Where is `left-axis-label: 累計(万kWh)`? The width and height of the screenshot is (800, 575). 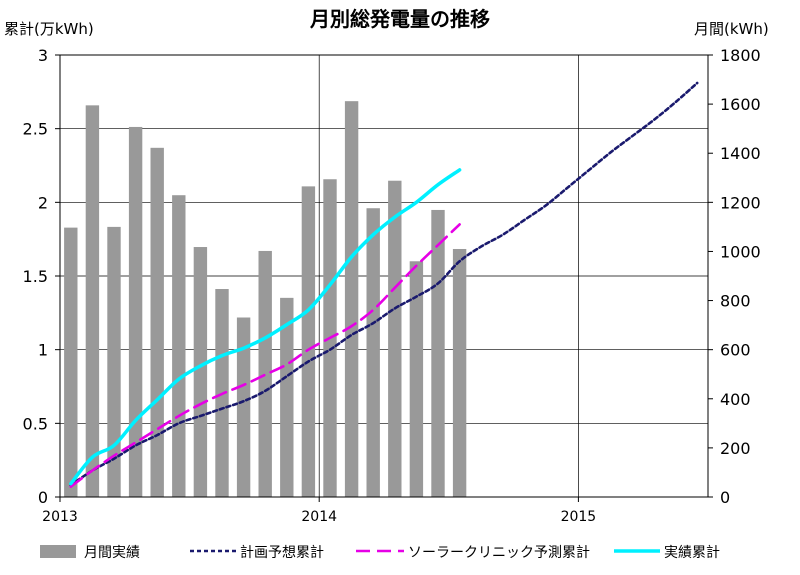 left-axis-label: 累計(万kWh) is located at coordinates (49, 29).